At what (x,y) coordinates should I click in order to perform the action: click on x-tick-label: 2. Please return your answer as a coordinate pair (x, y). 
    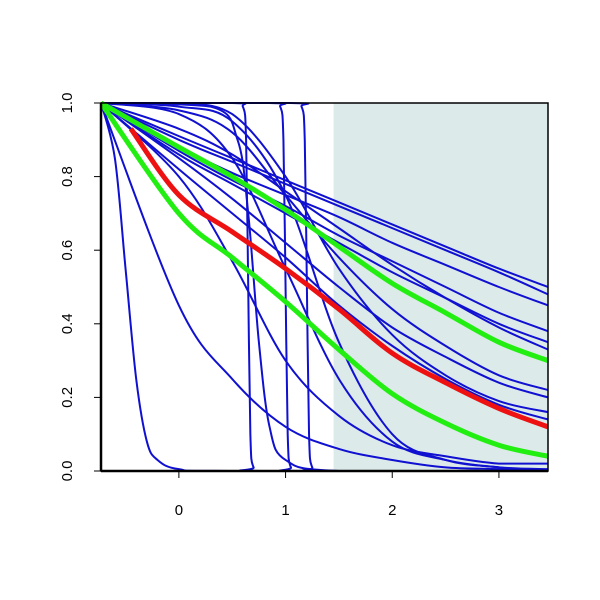
    Looking at the image, I should click on (392, 510).